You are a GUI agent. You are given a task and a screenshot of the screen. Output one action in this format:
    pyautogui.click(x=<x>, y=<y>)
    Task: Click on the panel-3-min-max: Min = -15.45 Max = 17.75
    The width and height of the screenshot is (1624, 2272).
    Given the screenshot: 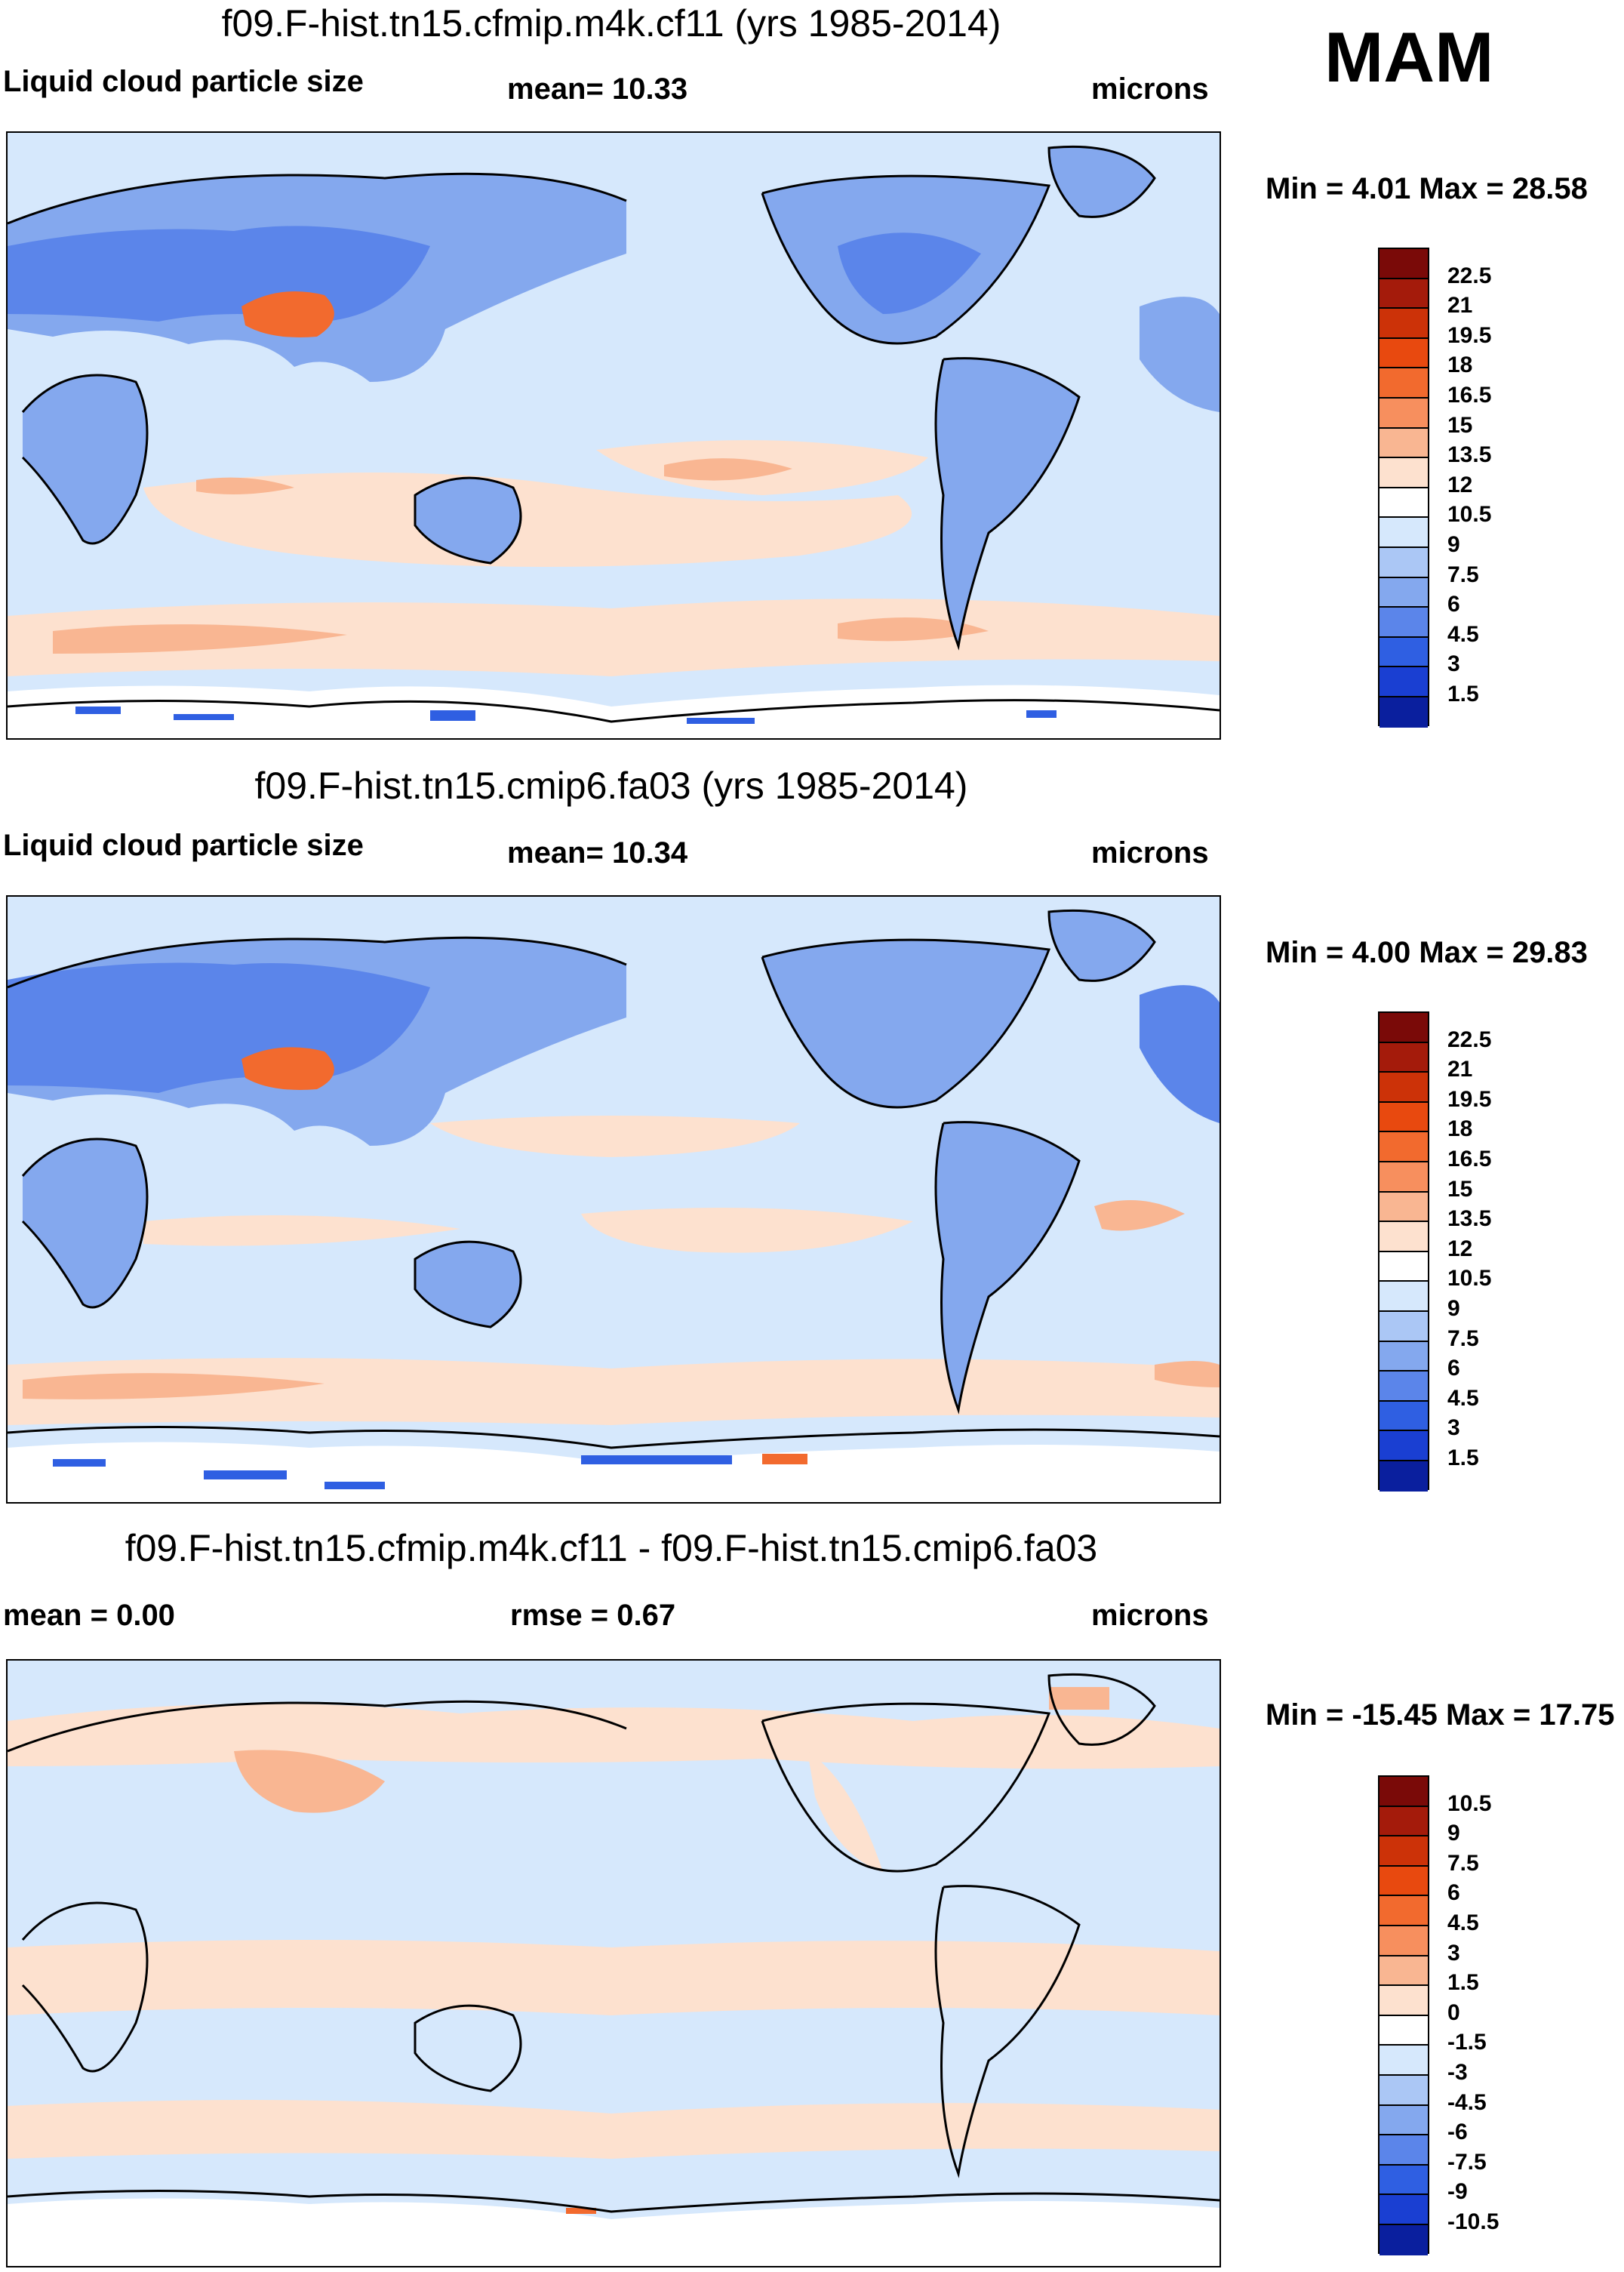 What is the action you would take?
    pyautogui.click(x=1440, y=1715)
    